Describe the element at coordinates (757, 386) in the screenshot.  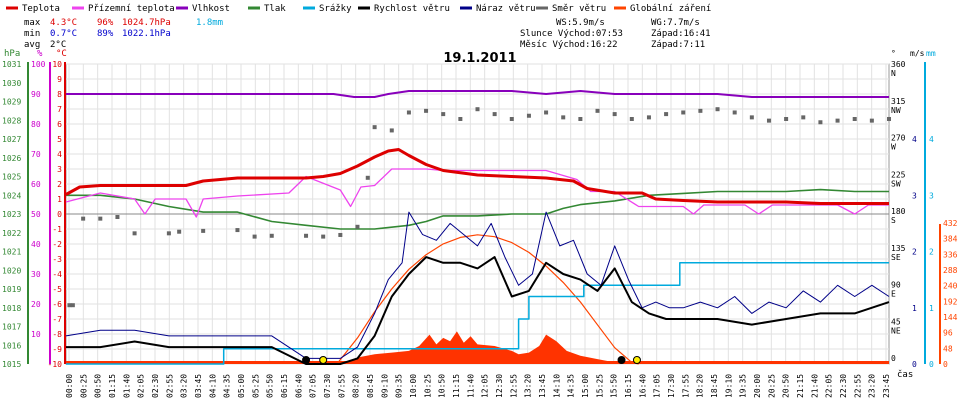
I see `x-tick-label: 20:00` at that location.